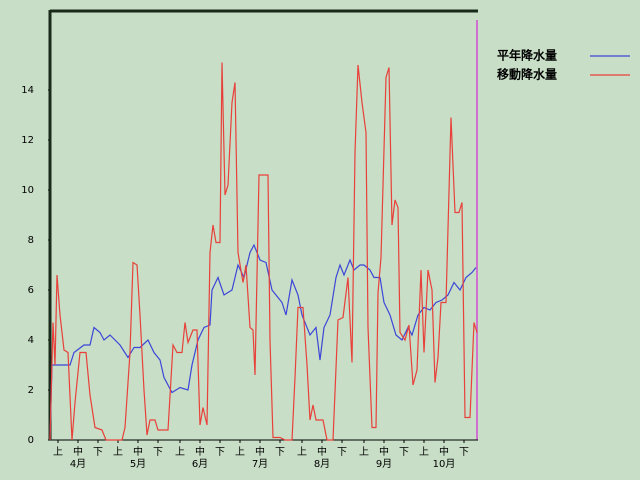  I want to click on month-label: 8月, so click(322, 464).